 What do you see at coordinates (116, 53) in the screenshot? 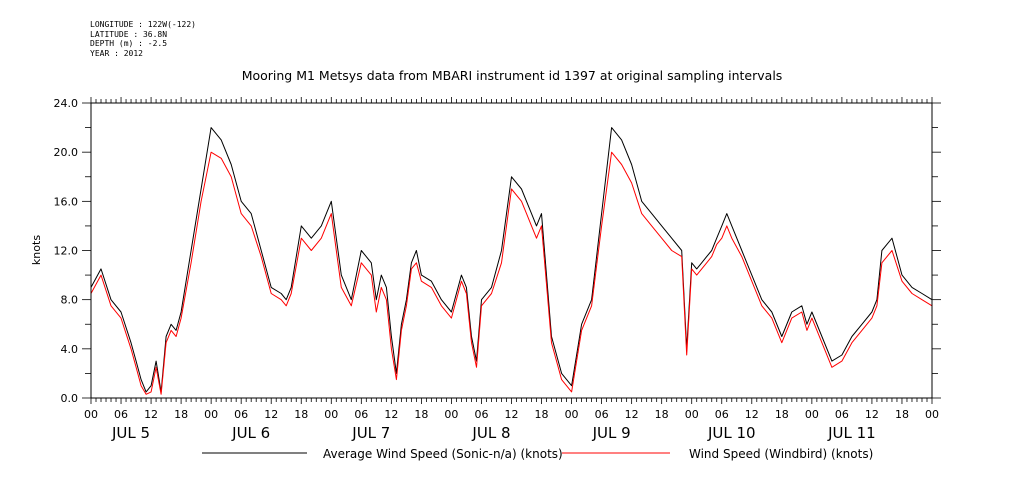
I see `year-text: YEAR : 2012` at bounding box center [116, 53].